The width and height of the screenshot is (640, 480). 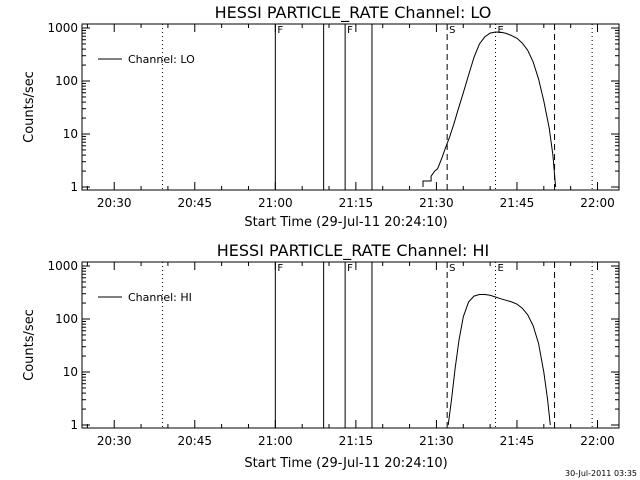 I want to click on panel-hi-xlabel: Start Time (29-Jul-11 20:24:10), so click(x=345, y=463).